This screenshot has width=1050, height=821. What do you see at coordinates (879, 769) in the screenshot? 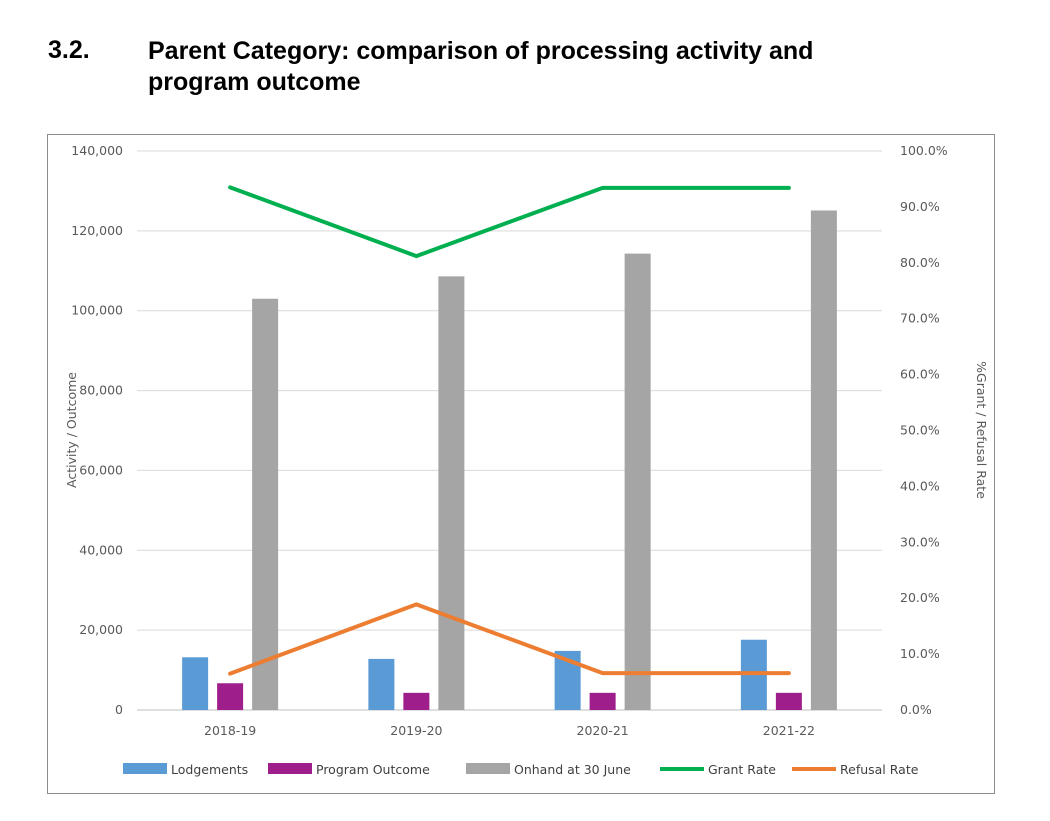
I see `legend-label-refusal-rate: Refusal Rate` at bounding box center [879, 769].